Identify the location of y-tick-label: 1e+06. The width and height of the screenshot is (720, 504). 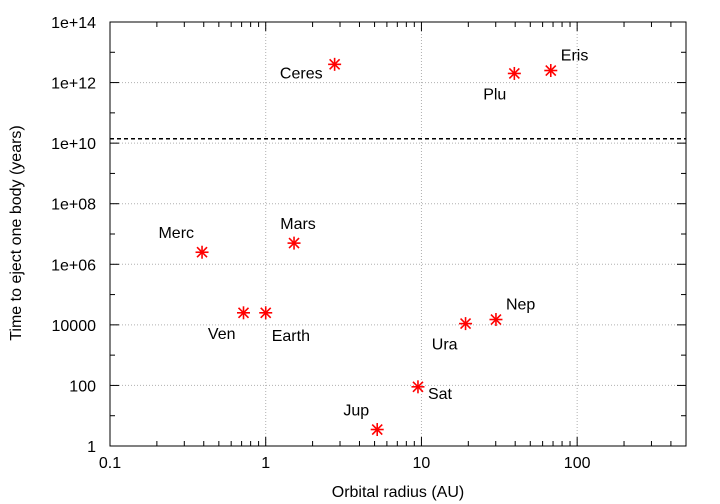
(73, 265).